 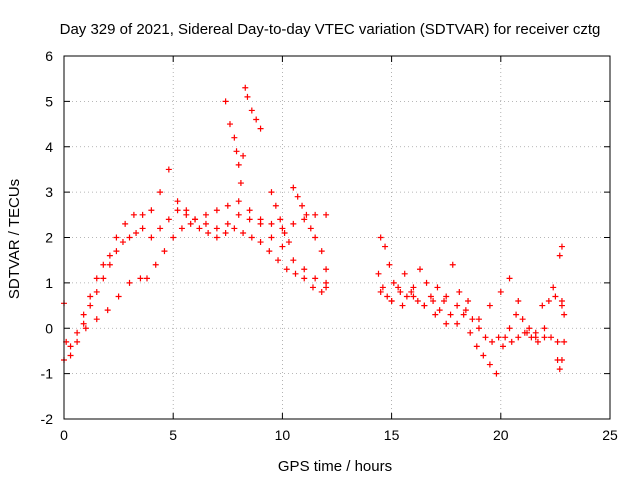 I want to click on y-tick-label: 1, so click(x=49, y=283).